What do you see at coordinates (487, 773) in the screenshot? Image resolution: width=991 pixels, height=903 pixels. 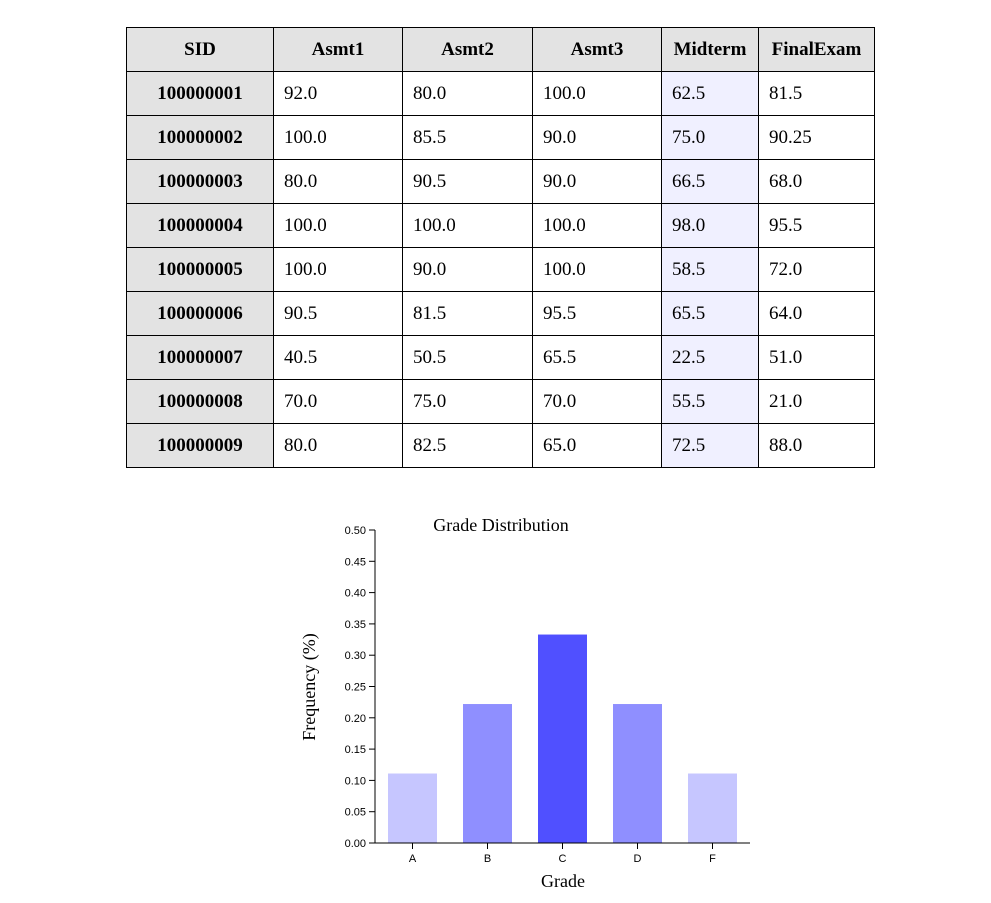 I see `bar-b` at bounding box center [487, 773].